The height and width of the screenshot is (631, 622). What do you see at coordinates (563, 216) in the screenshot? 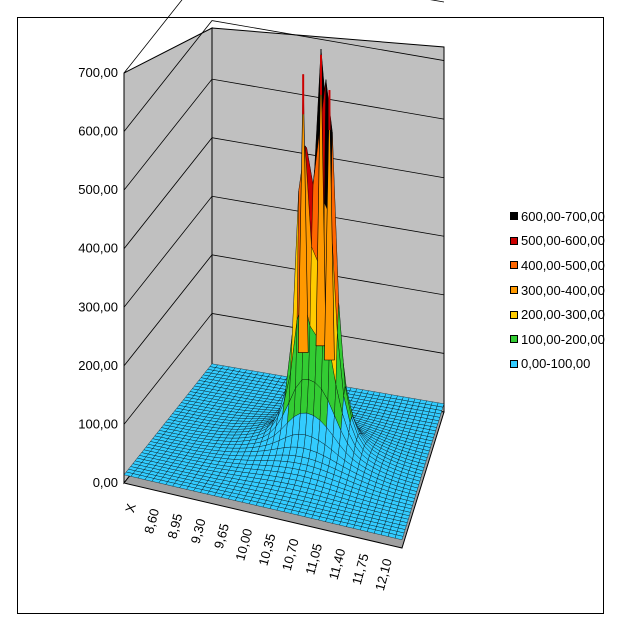
I see `legend-label: 600,00-700,00` at bounding box center [563, 216].